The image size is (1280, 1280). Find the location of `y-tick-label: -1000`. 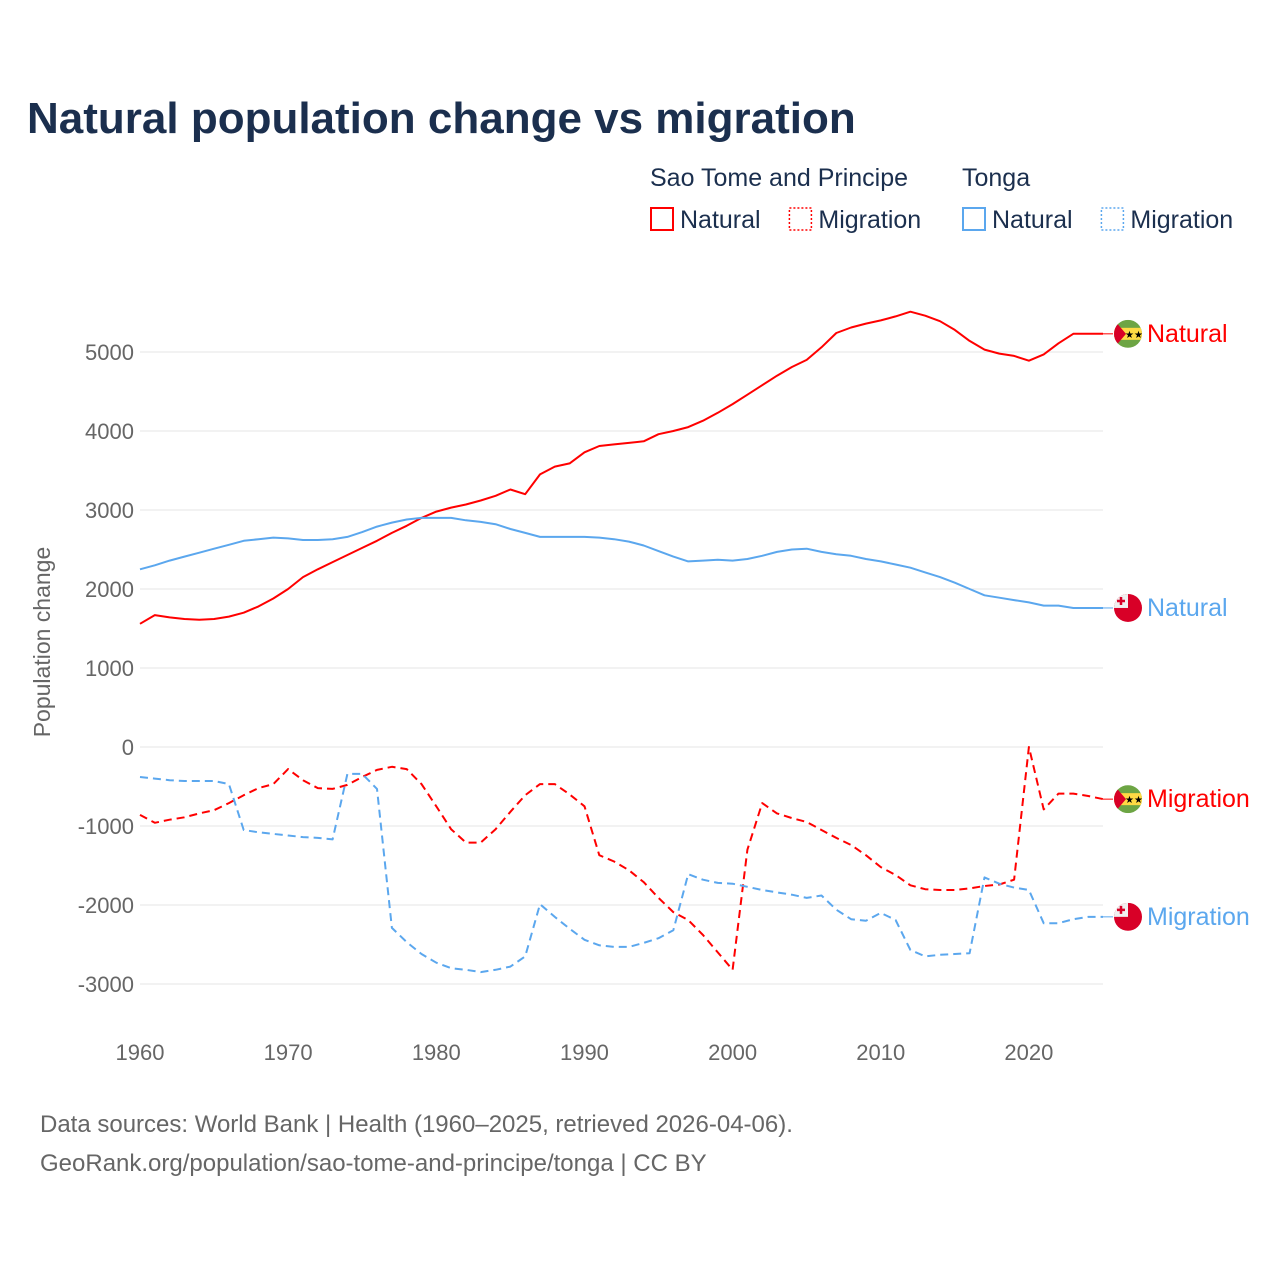

y-tick-label: -1000 is located at coordinates (106, 826).